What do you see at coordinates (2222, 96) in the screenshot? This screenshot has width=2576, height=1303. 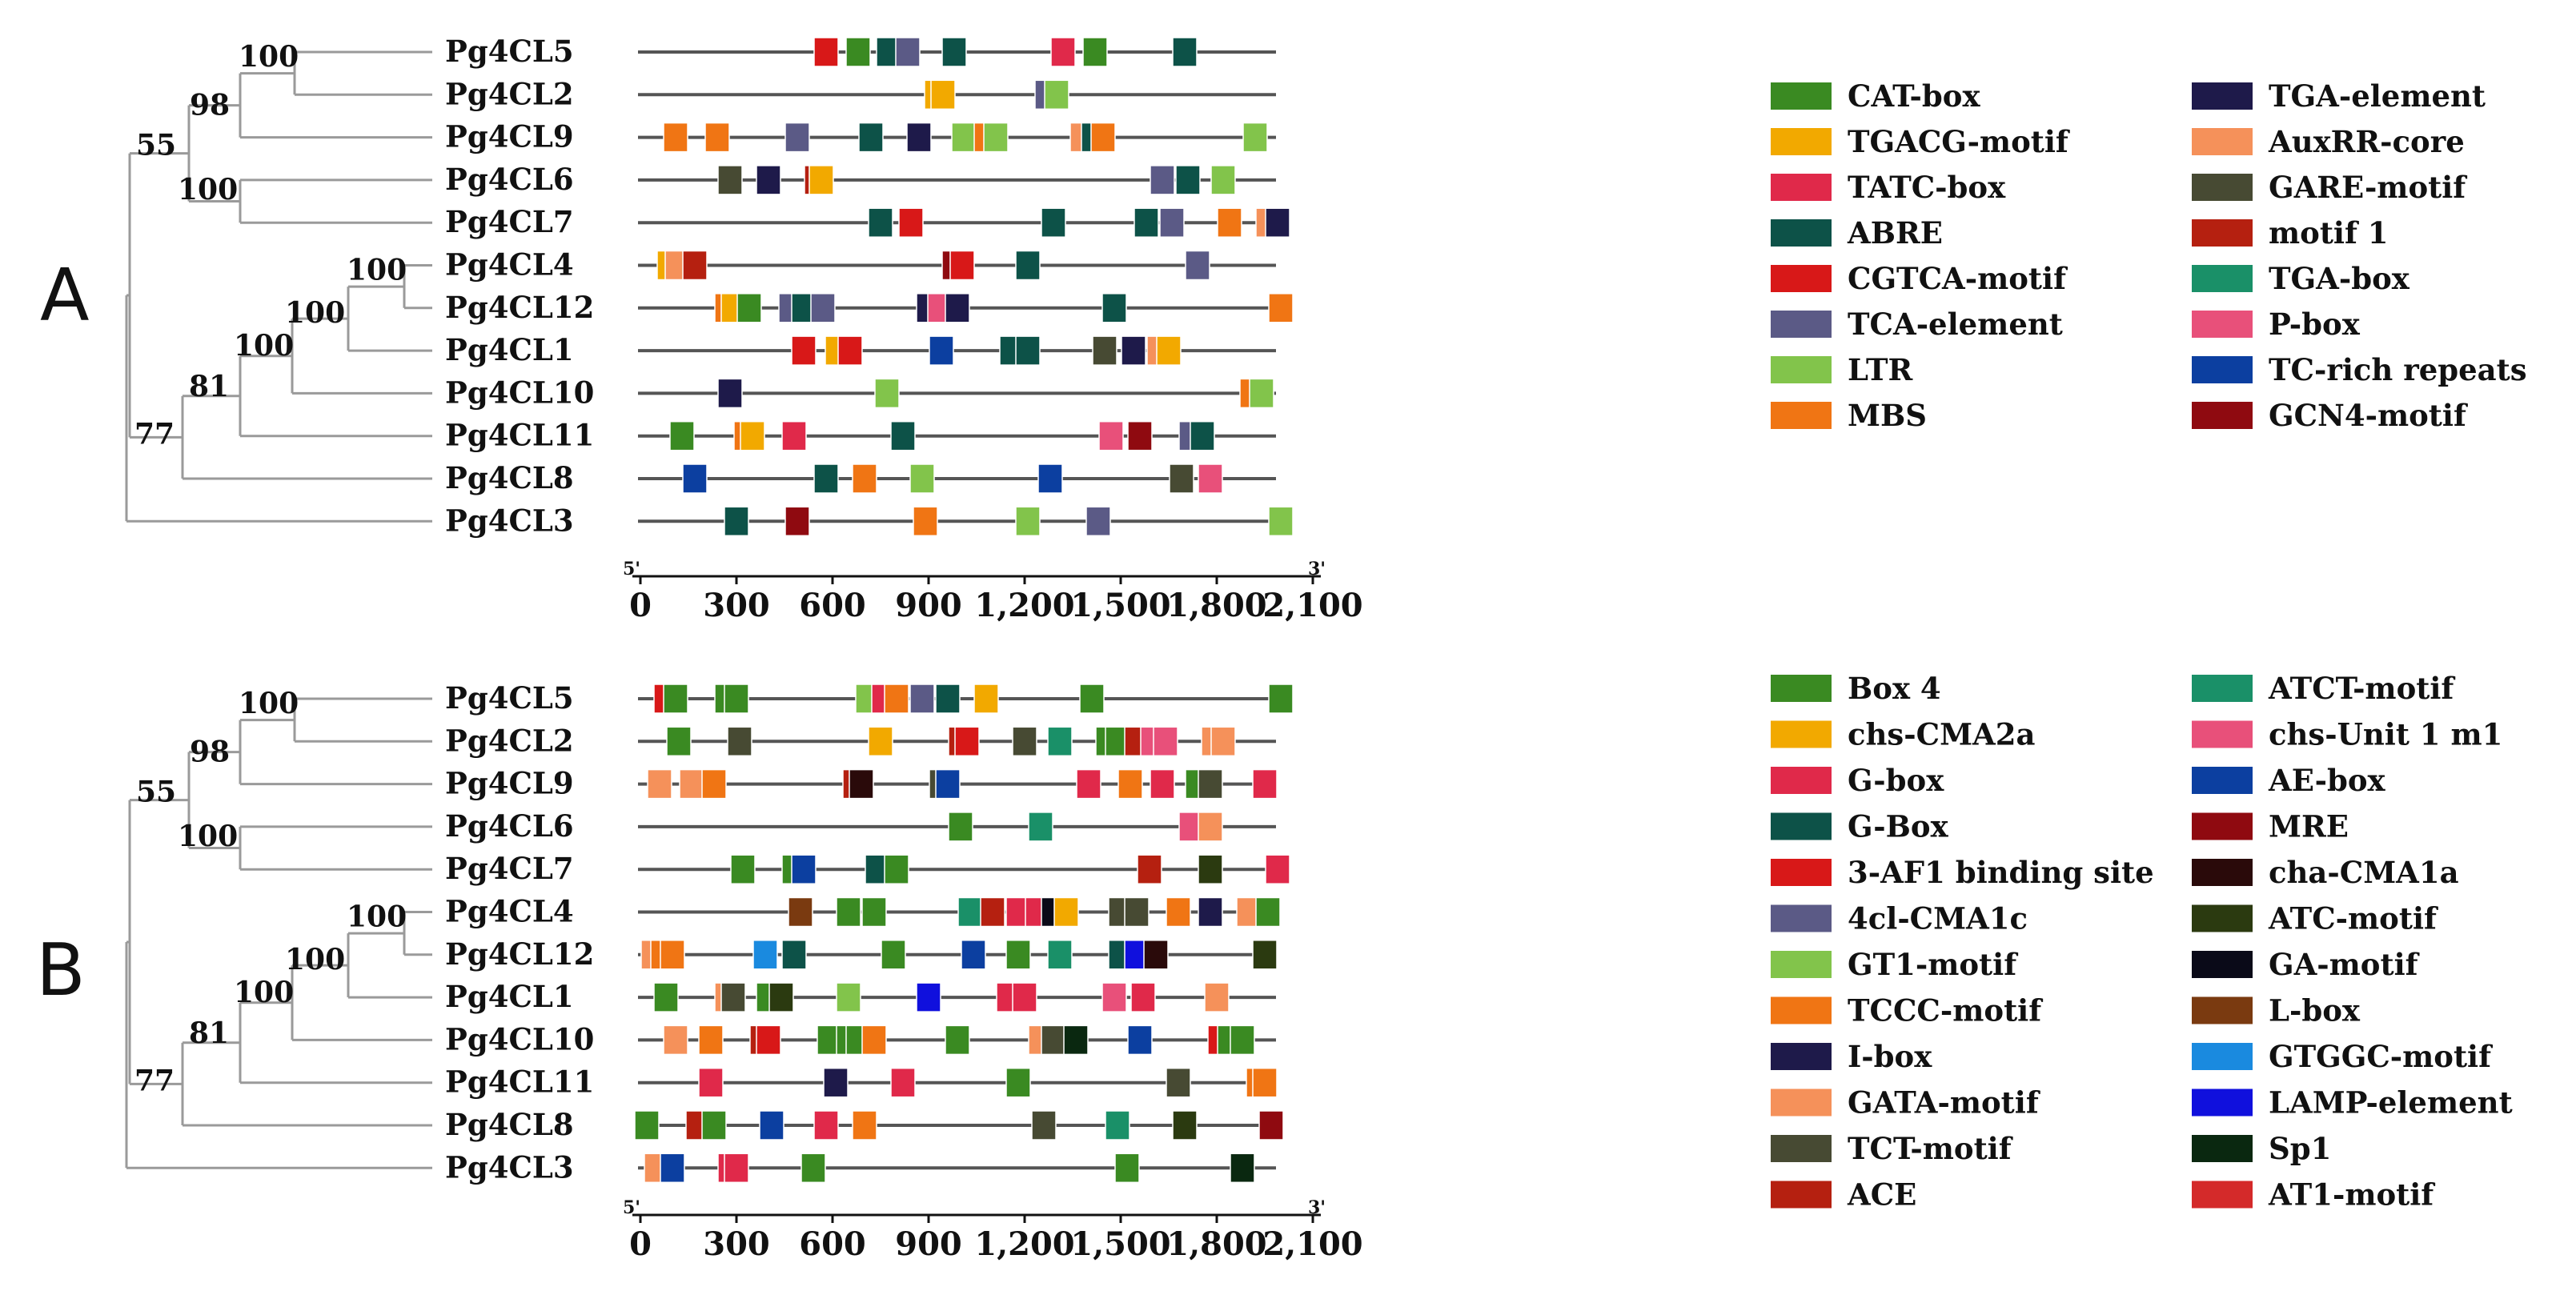 I see `legend-swatch-tga-element` at bounding box center [2222, 96].